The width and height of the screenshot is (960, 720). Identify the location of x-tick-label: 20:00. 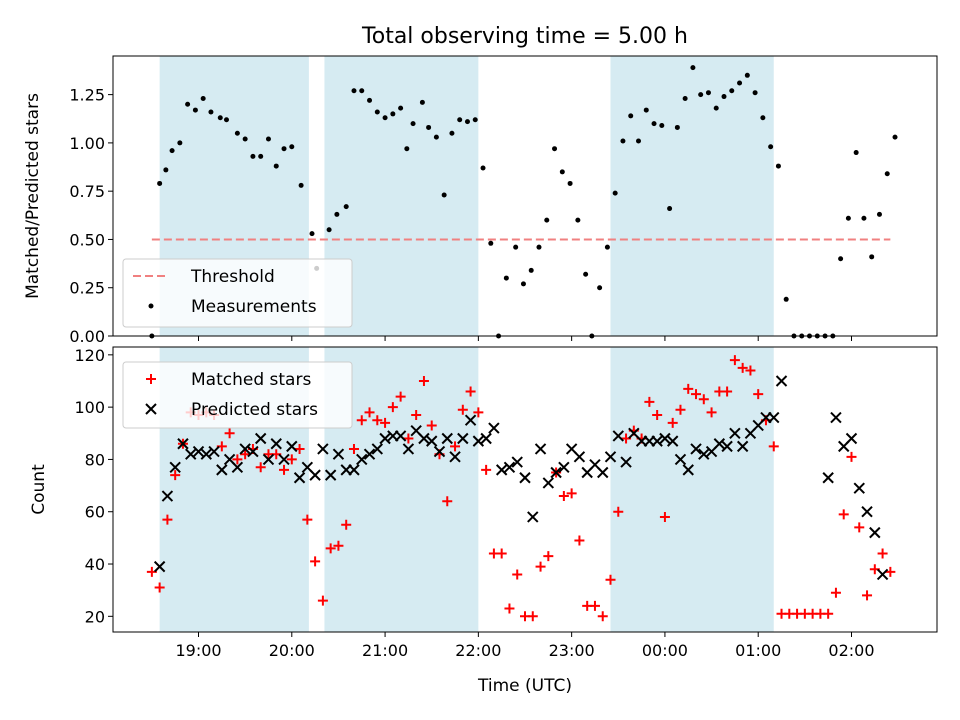
(292, 650).